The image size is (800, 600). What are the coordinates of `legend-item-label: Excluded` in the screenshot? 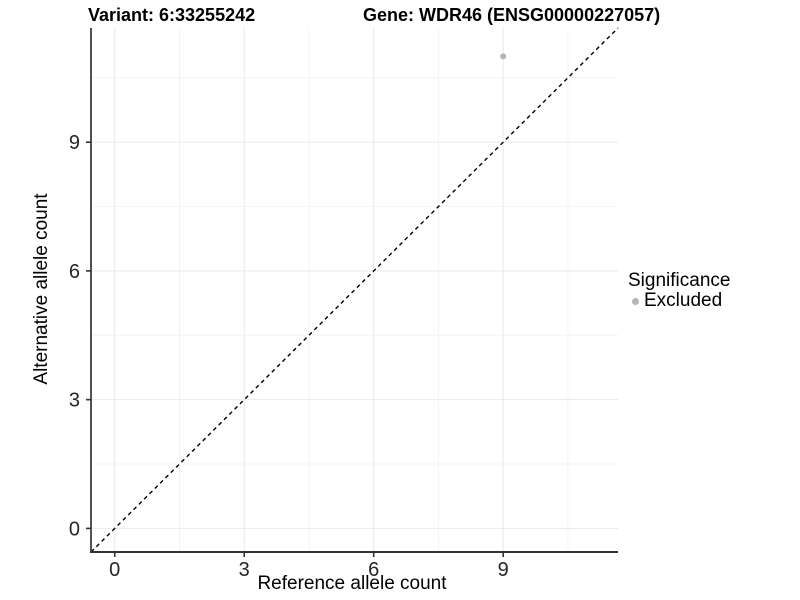 It's located at (683, 300).